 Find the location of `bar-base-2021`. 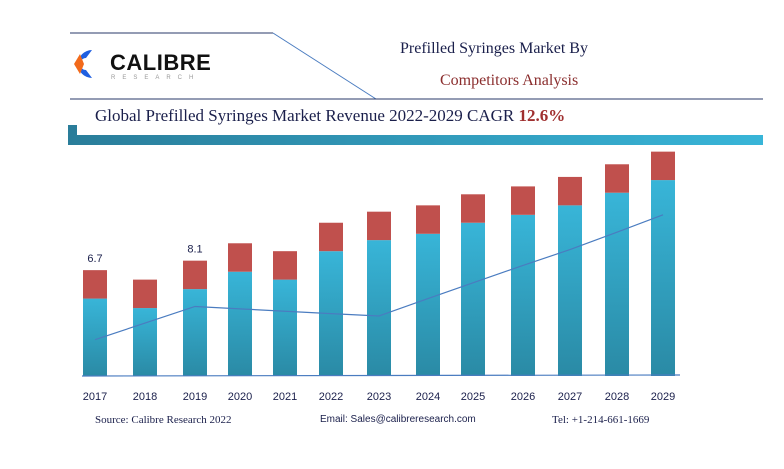

bar-base-2021 is located at coordinates (285, 327).